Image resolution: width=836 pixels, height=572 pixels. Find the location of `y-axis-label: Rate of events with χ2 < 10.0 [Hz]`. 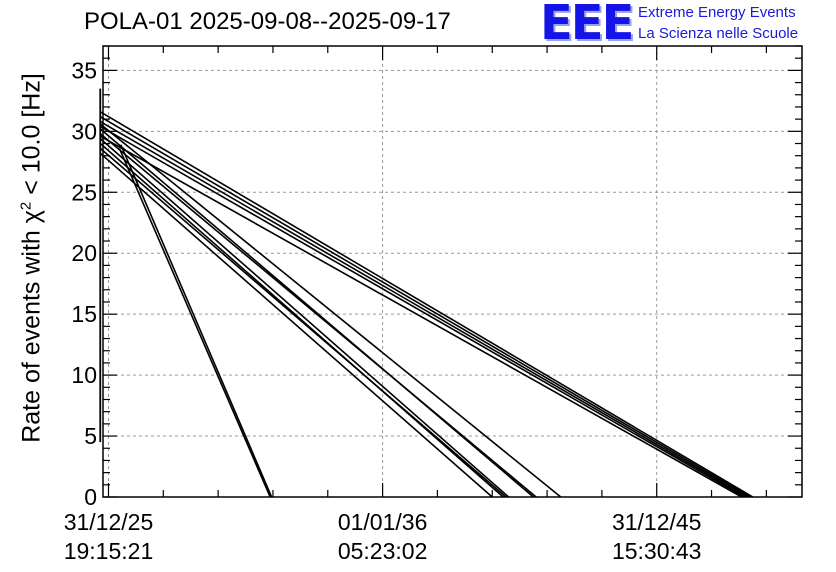

y-axis-label: Rate of events with χ2 < 10.0 [Hz] is located at coordinates (31, 258).